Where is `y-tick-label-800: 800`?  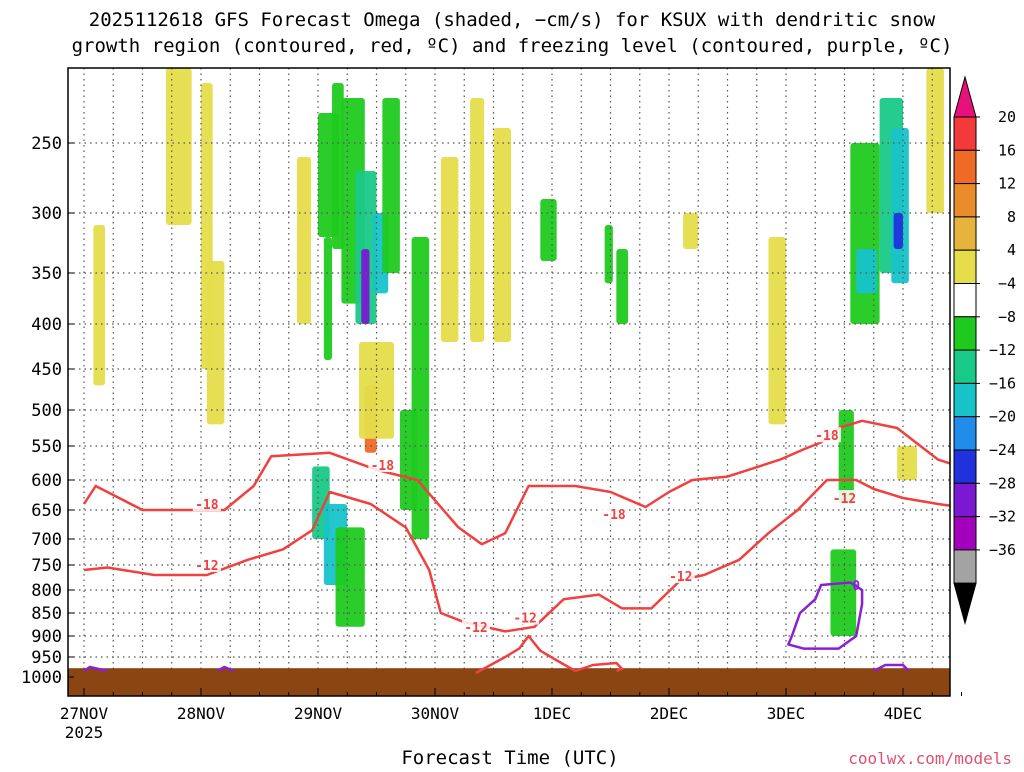
y-tick-label-800: 800 is located at coordinates (46, 591).